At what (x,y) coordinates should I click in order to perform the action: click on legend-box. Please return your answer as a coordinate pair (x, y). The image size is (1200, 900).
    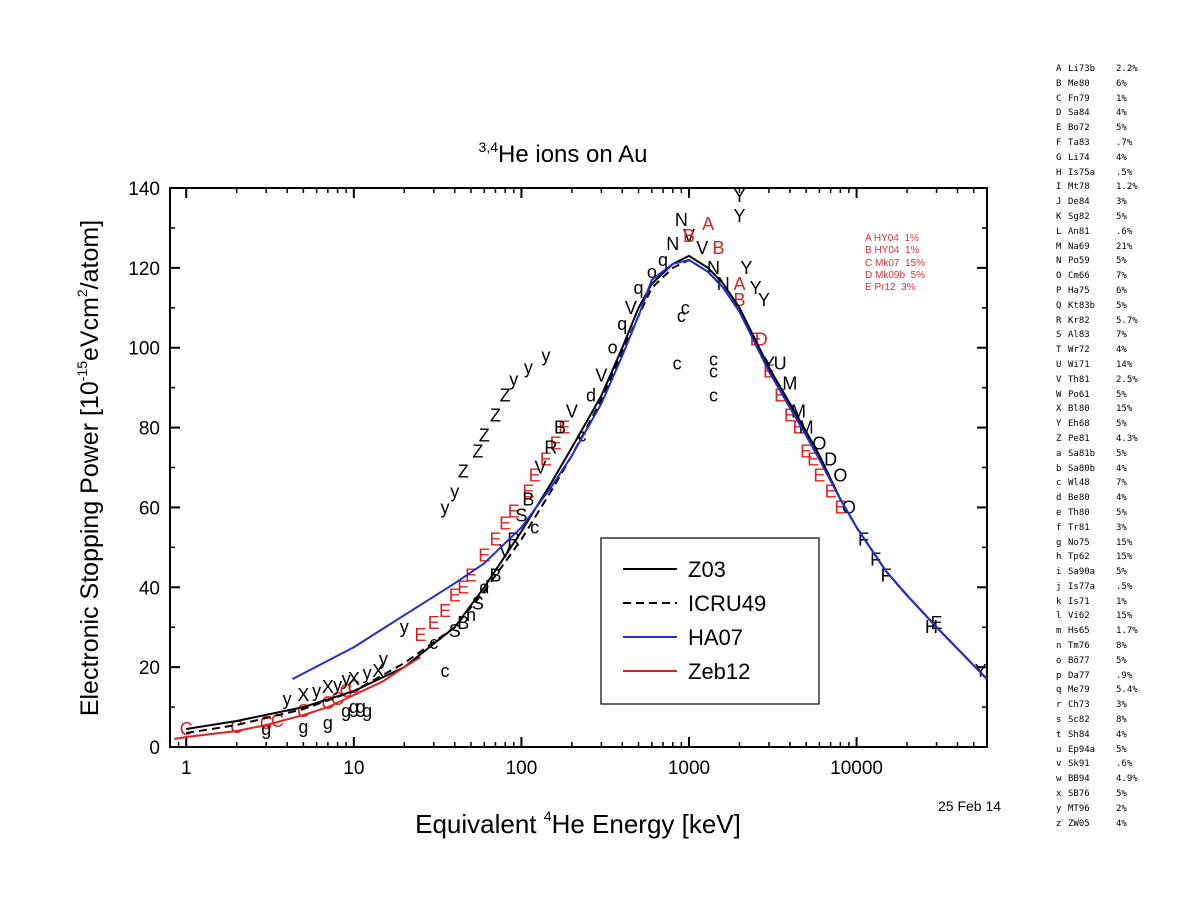
    Looking at the image, I should click on (710, 621).